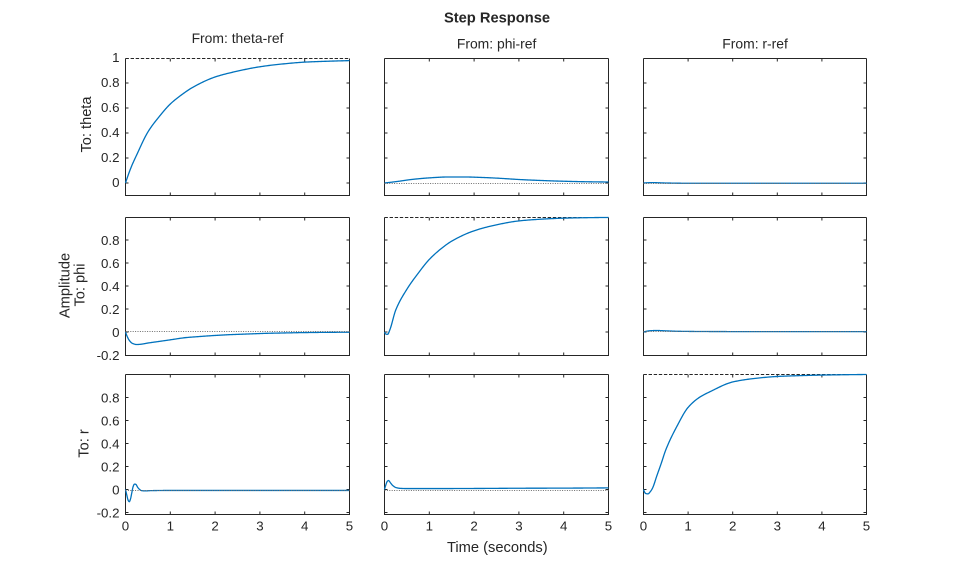 The height and width of the screenshot is (577, 959). Describe the element at coordinates (85, 443) in the screenshot. I see `svg-text: To: r` at that location.